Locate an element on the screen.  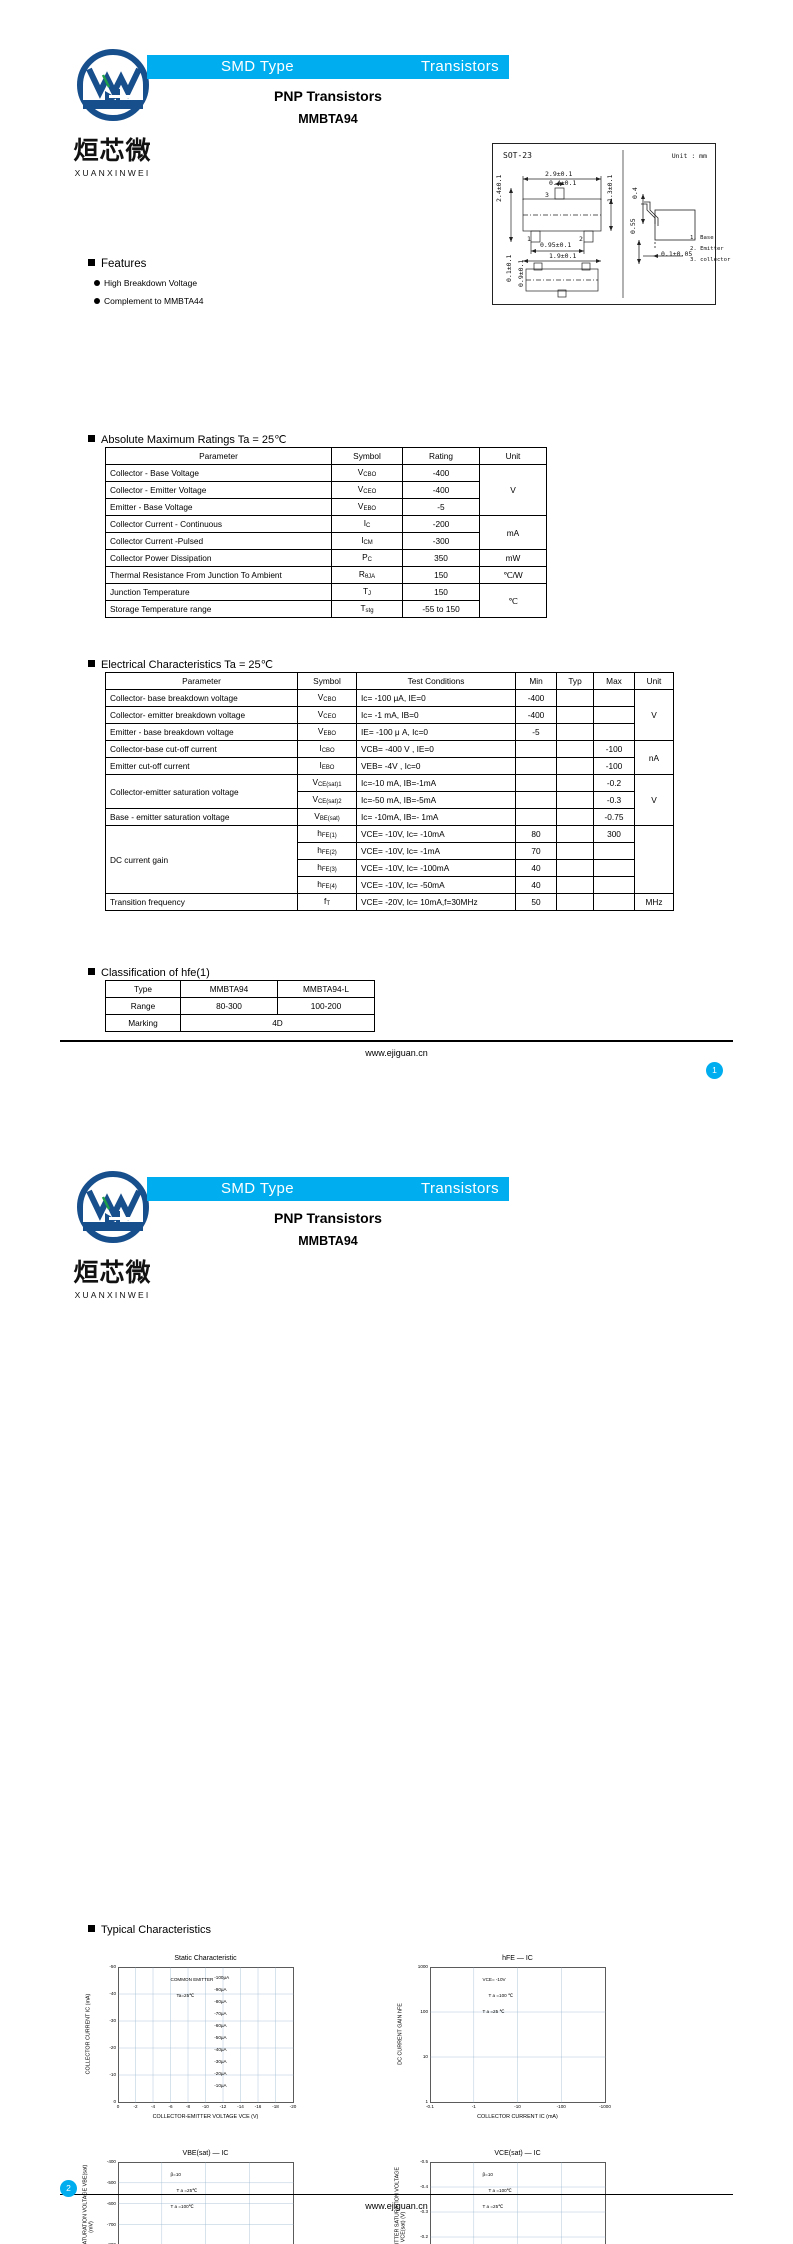
min-cell: -5 is located at coordinates (536, 732).